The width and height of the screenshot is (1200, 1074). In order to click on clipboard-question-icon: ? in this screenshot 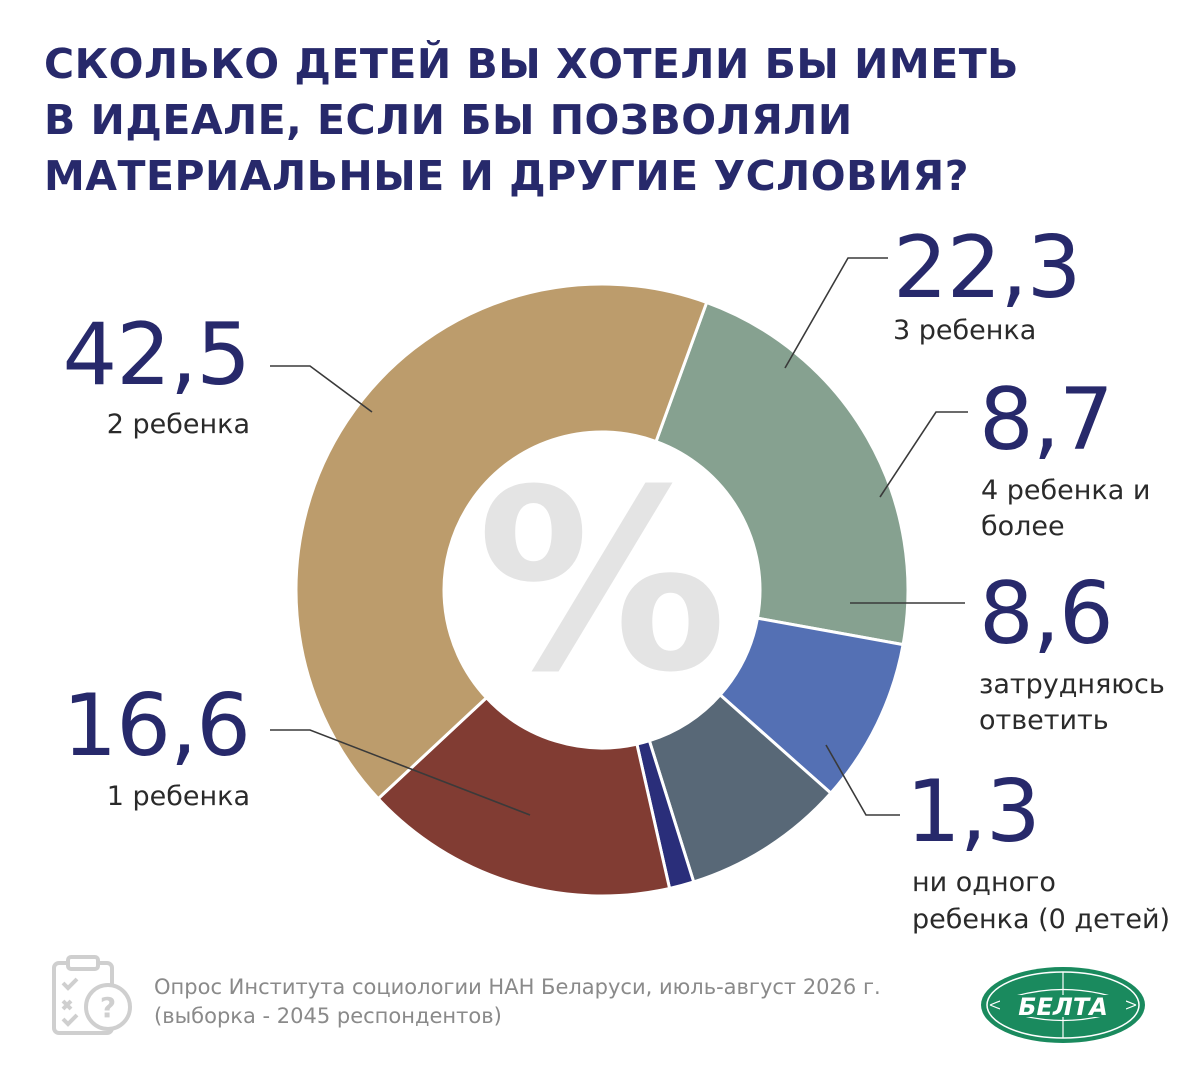, I will do `click(92, 995)`.